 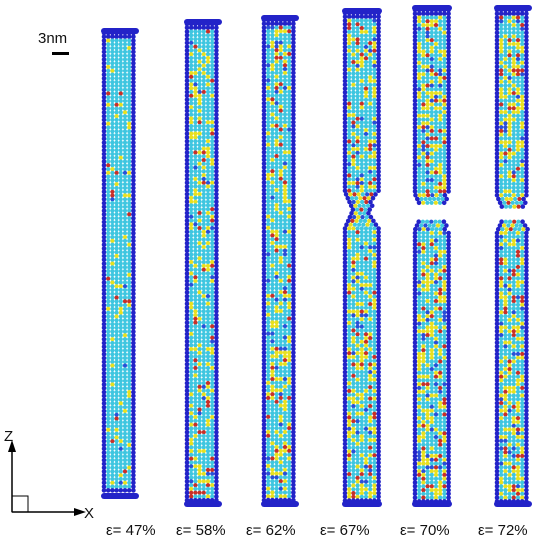 What do you see at coordinates (345, 530) in the screenshot?
I see `strain-label-67: ε= 67%` at bounding box center [345, 530].